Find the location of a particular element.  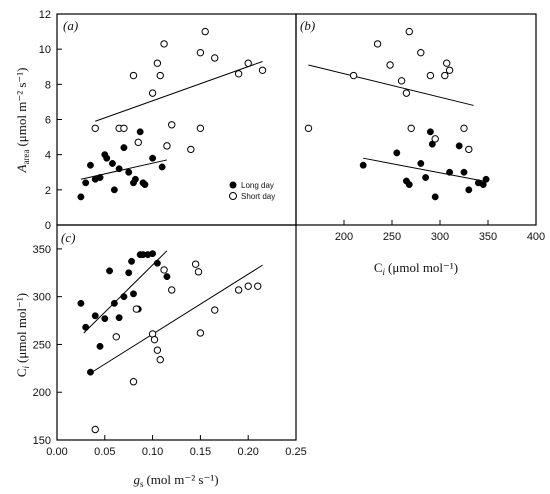

panel-c-y-tick-label: 150 is located at coordinates (42, 441).